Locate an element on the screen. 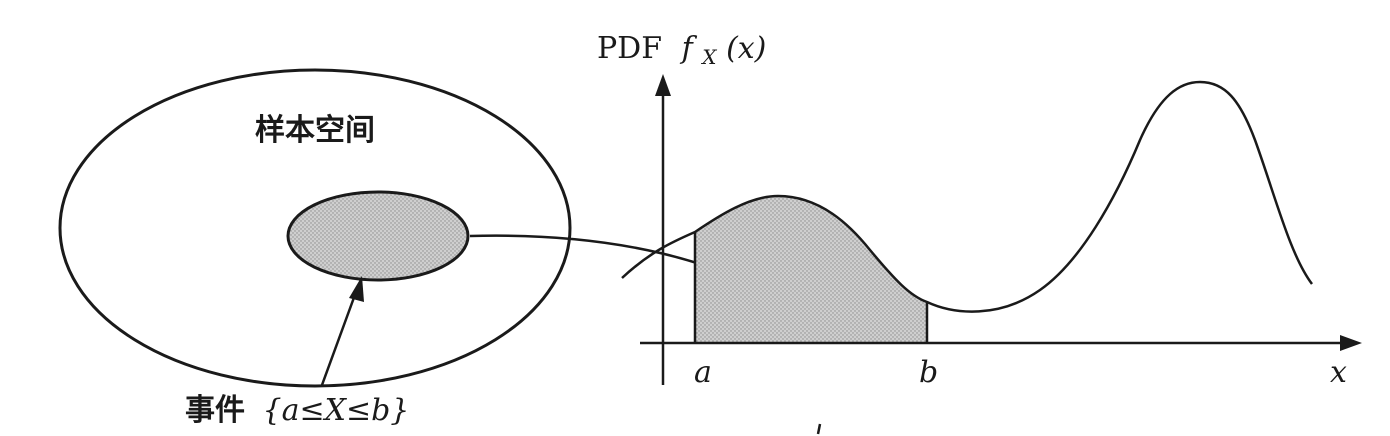 This screenshot has height=436, width=1390. x-axis-label: x is located at coordinates (1338, 372).